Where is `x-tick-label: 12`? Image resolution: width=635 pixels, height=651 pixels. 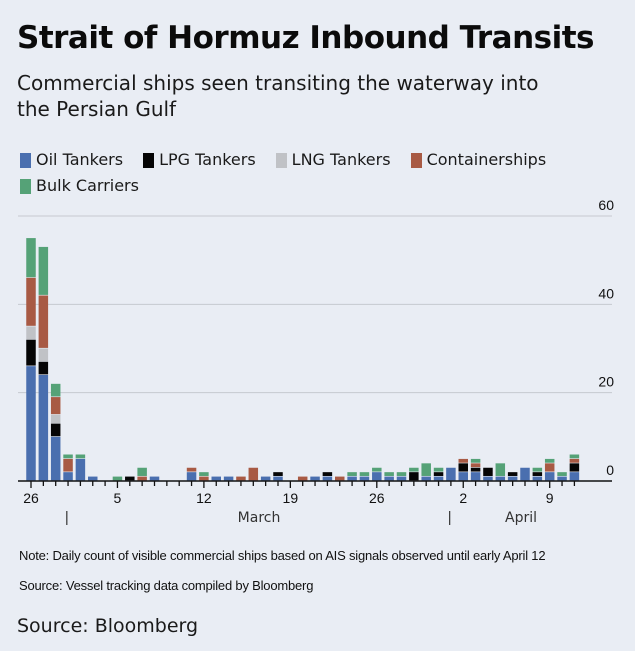 x-tick-label: 12 is located at coordinates (204, 498).